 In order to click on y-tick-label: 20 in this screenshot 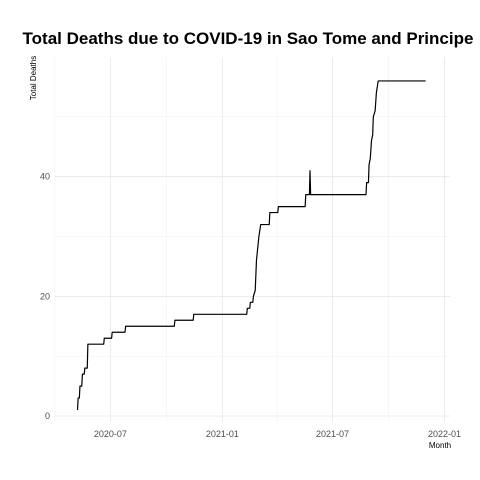, I will do `click(45, 296)`.